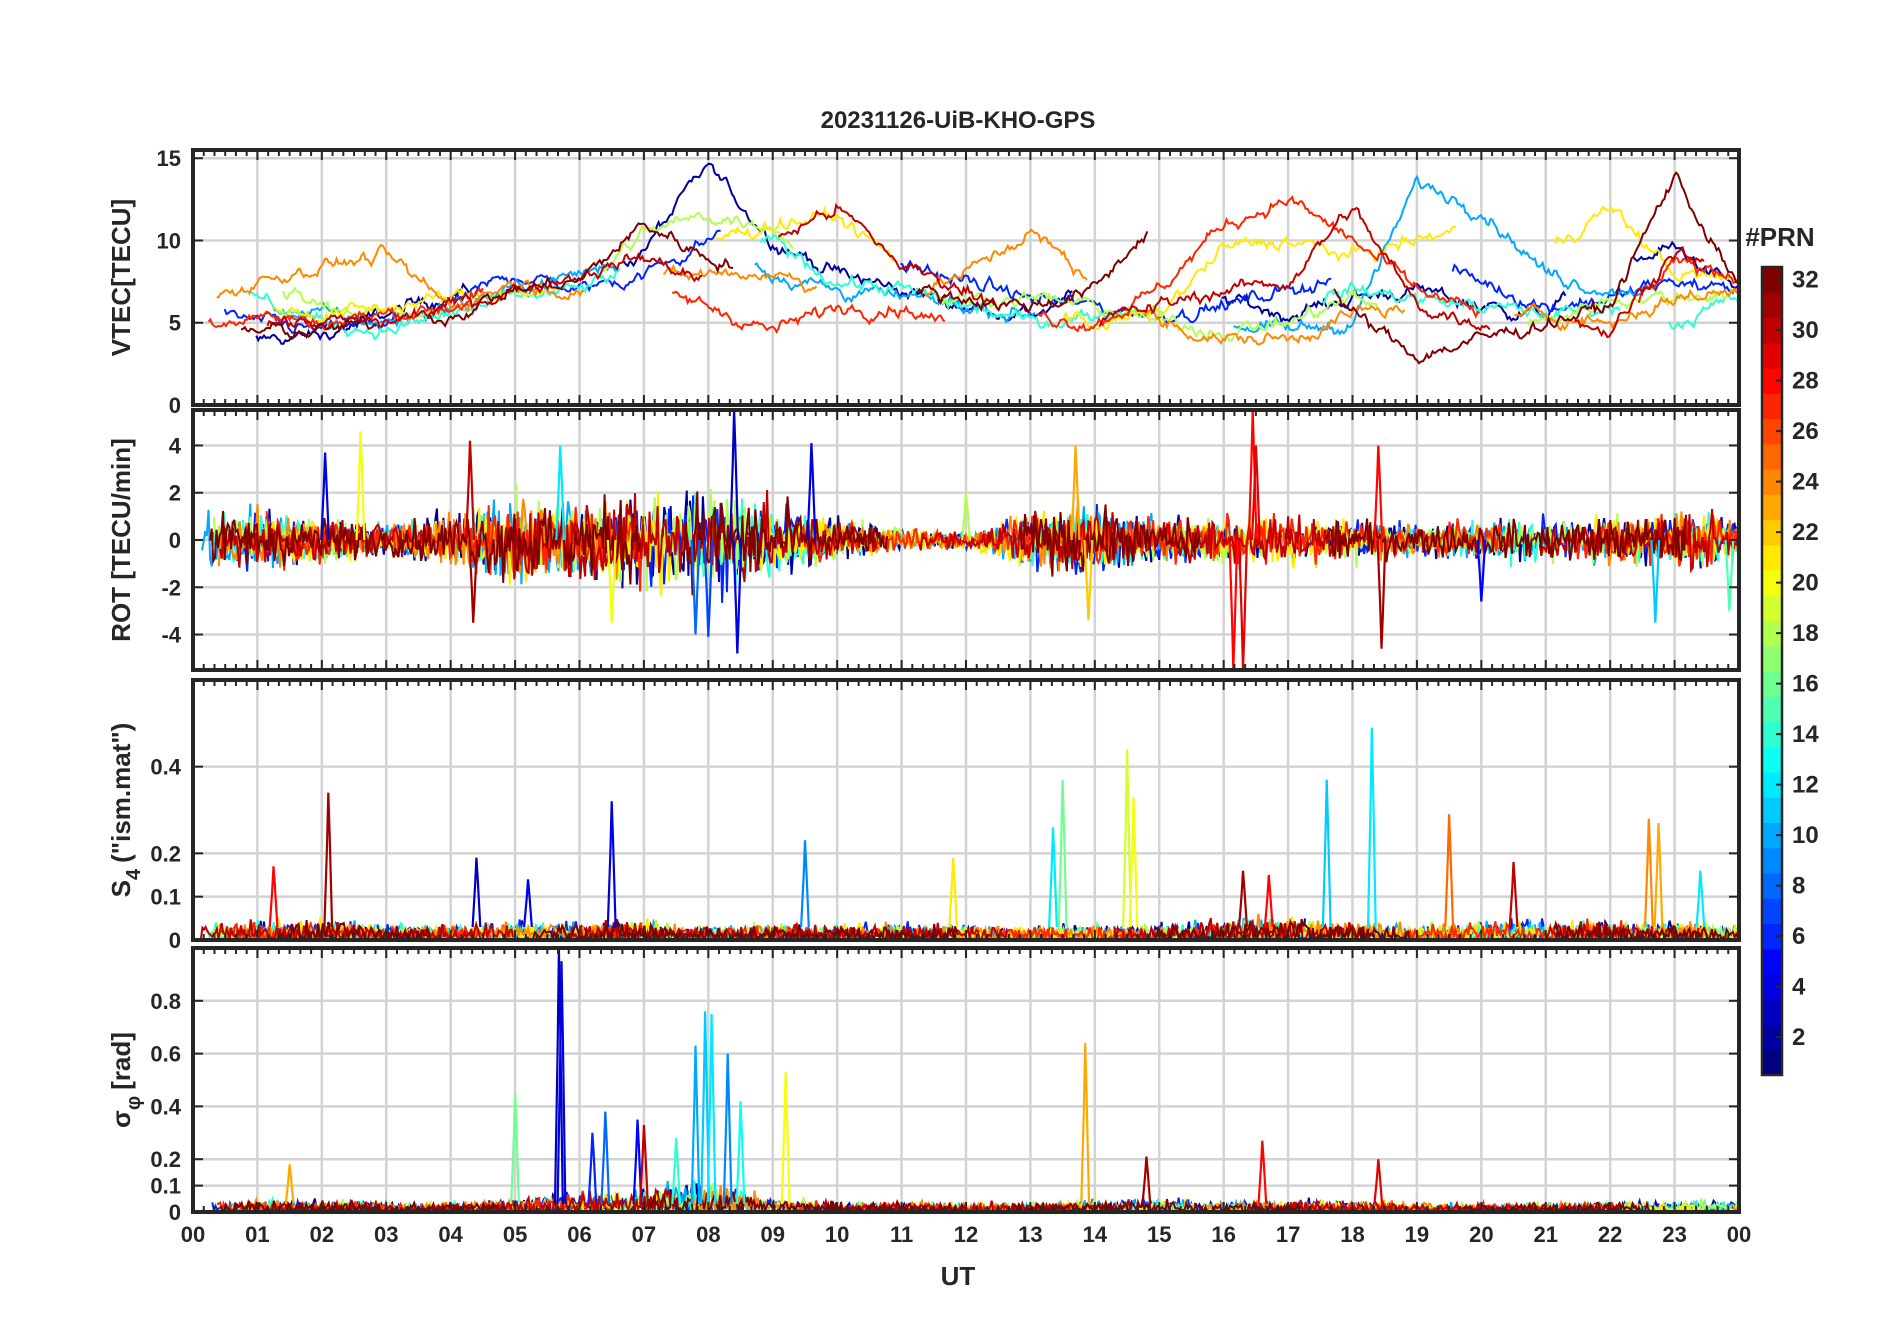 The image size is (1902, 1330). Describe the element at coordinates (1798, 936) in the screenshot. I see `colorbar-tick-label: 6` at that location.